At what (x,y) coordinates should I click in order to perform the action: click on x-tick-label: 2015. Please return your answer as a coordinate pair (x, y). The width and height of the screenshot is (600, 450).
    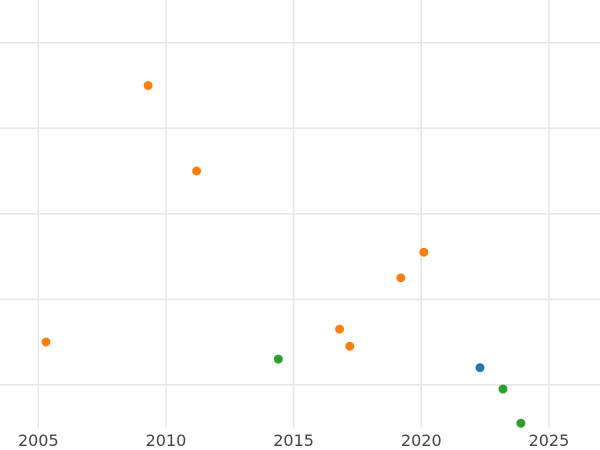
    Looking at the image, I should click on (293, 440).